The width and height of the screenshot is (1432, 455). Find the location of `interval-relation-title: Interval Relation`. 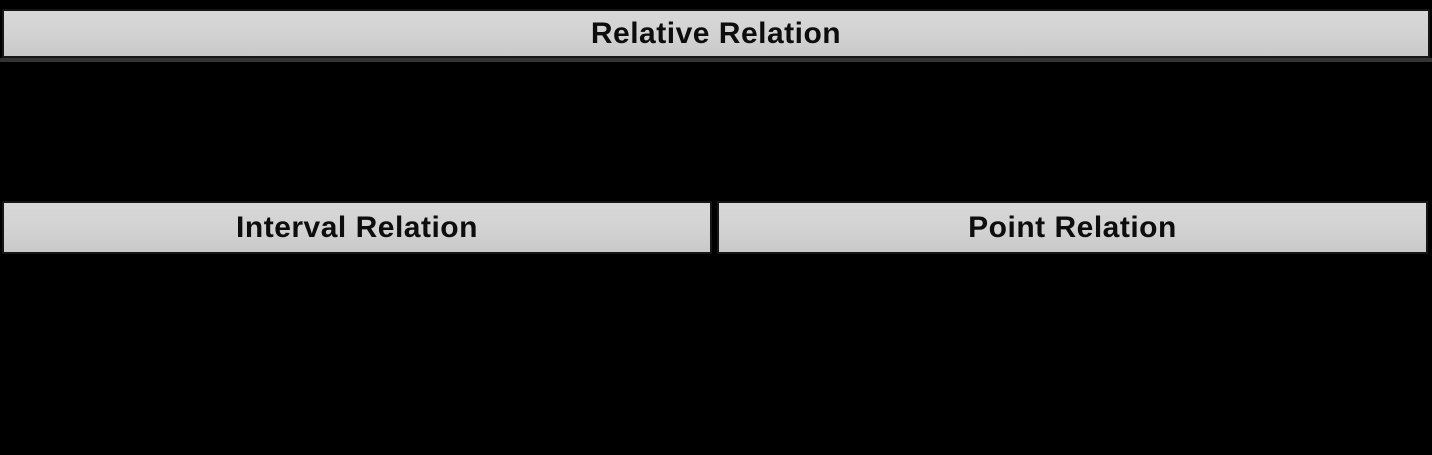

interval-relation-title: Interval Relation is located at coordinates (357, 227).